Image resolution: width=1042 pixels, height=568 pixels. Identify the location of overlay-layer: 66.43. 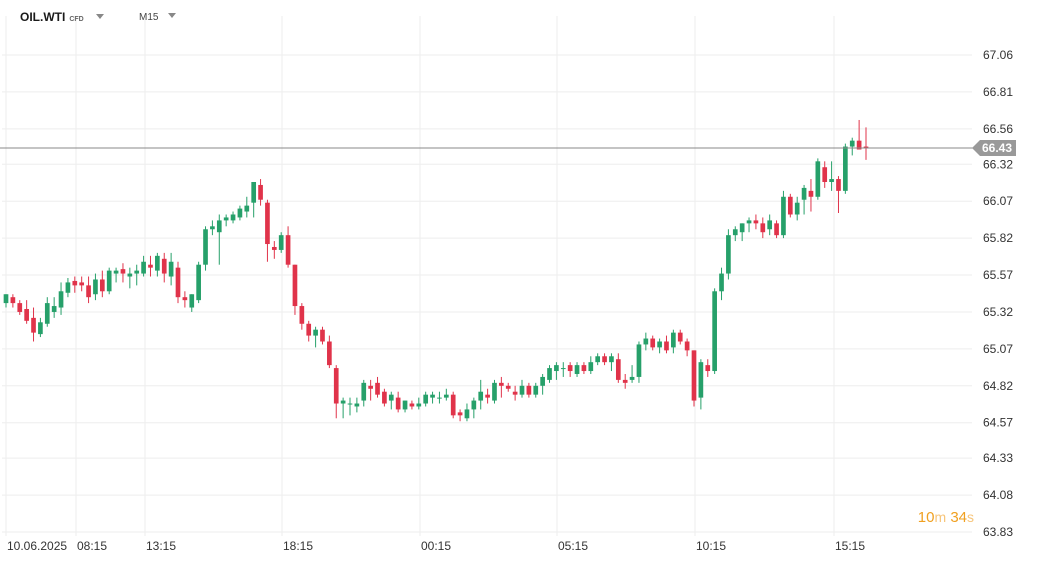
(508, 148).